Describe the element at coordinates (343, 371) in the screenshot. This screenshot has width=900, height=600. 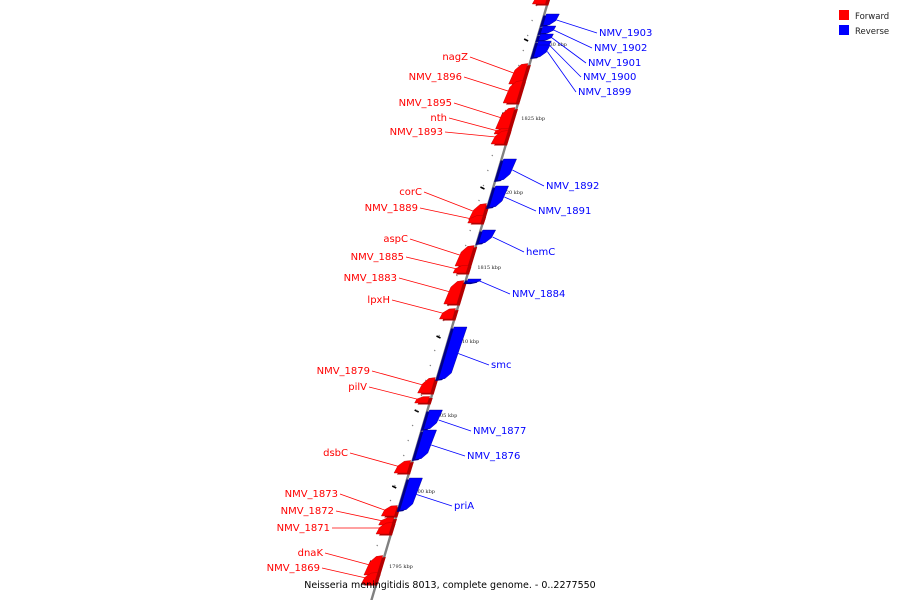
I see `gene-label: NMV_1879` at that location.